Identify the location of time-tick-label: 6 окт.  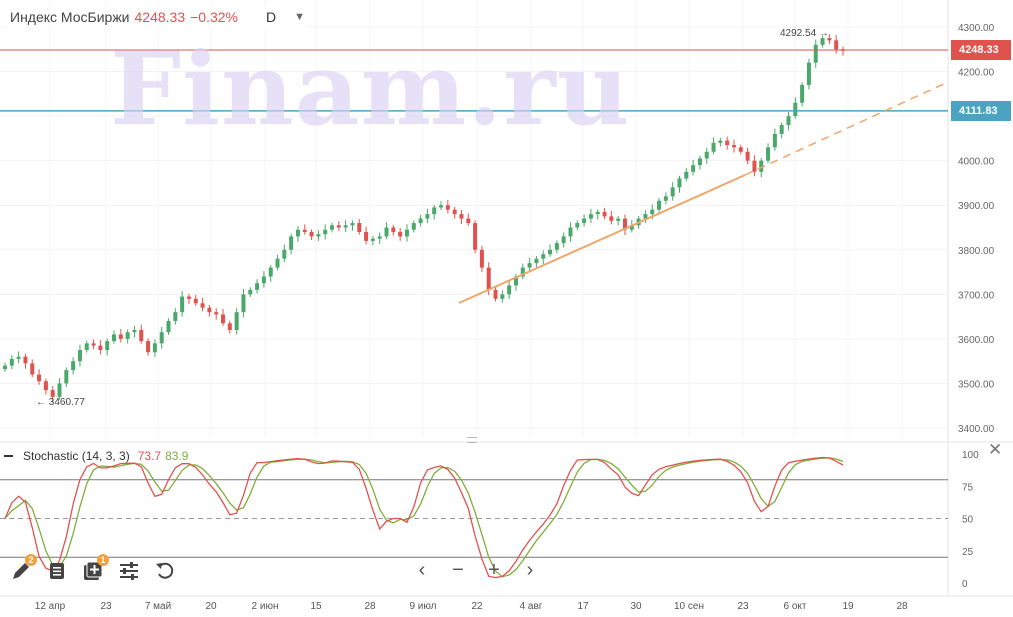
(795, 606).